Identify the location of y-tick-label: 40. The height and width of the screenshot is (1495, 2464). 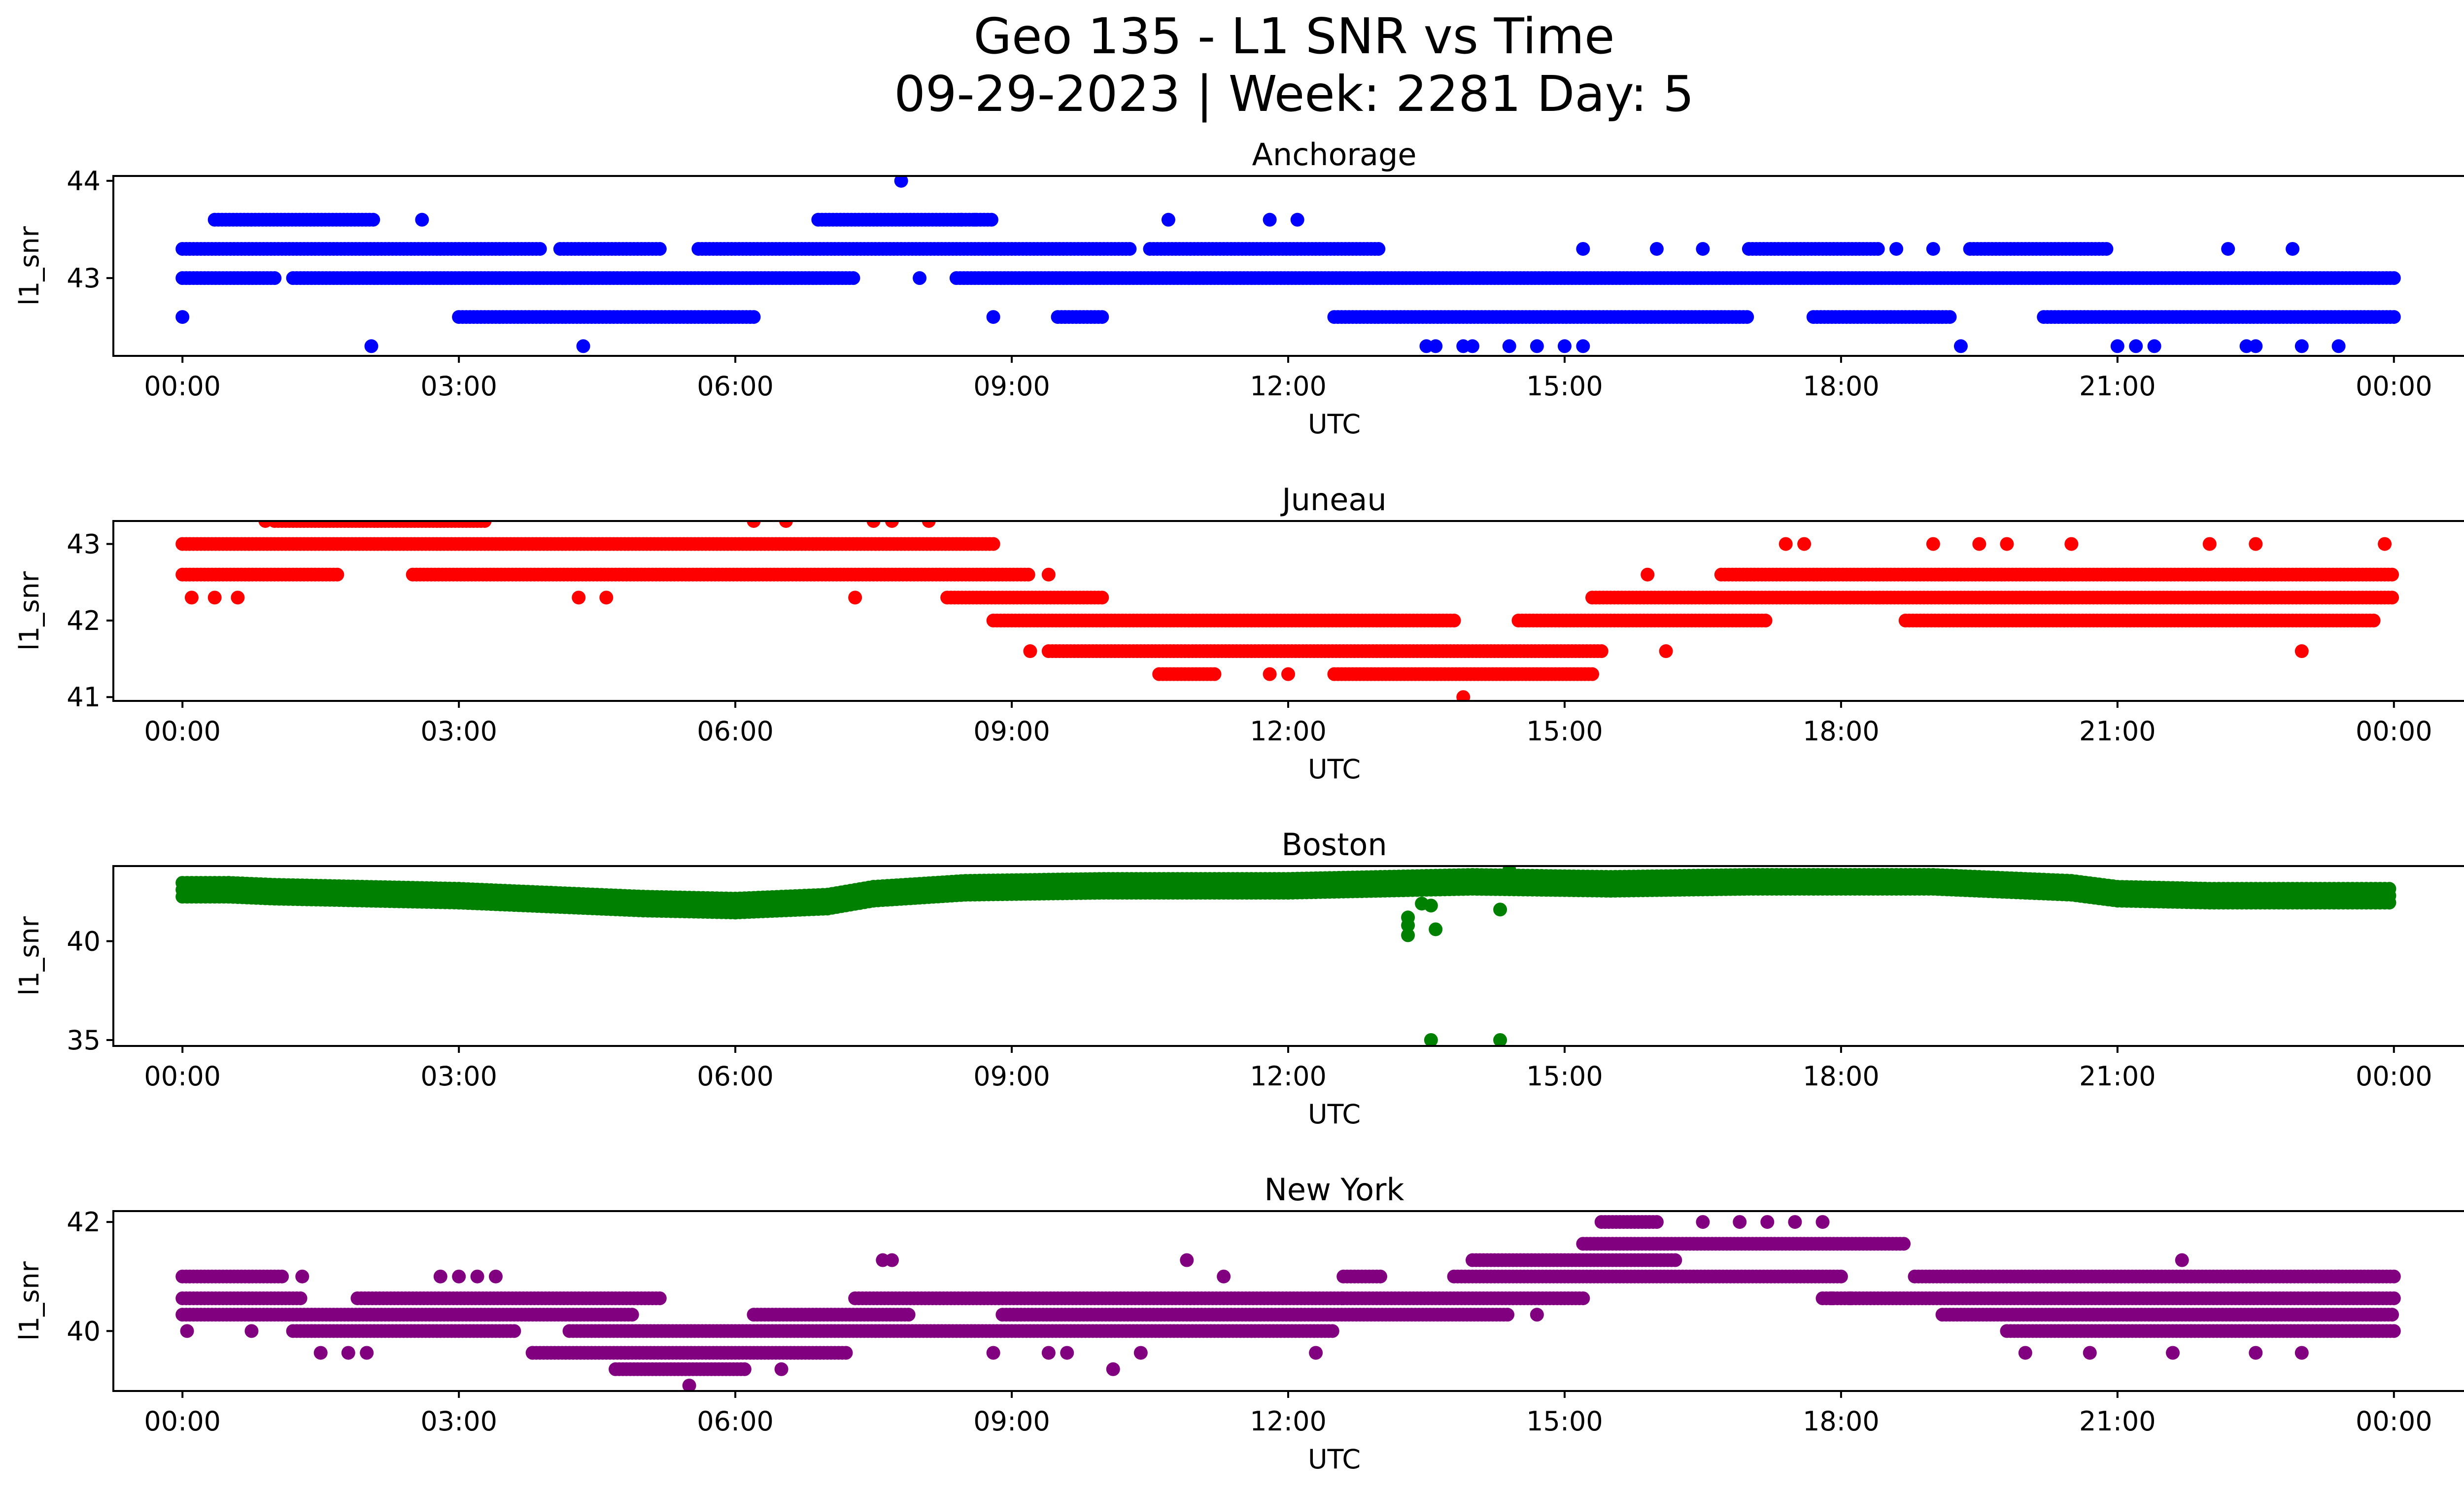
(84, 941).